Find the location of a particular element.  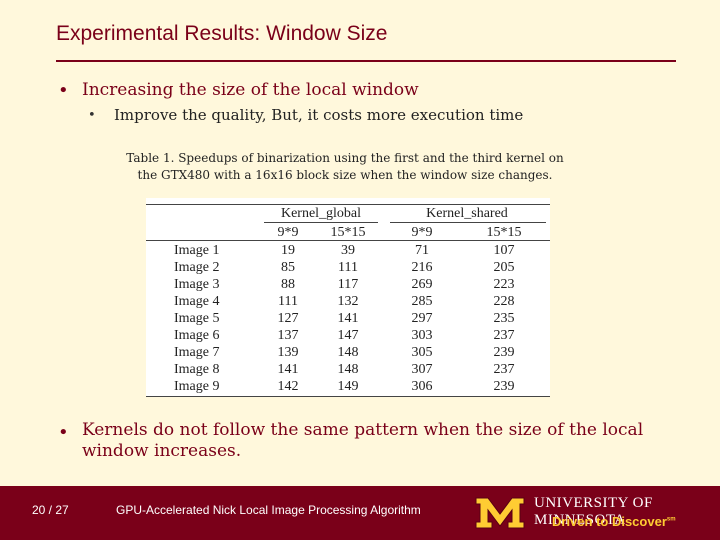

tagline-text: Driven to Discover is located at coordinates (609, 521).